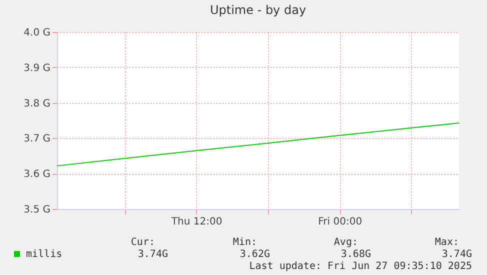  What do you see at coordinates (346, 242) in the screenshot?
I see `text: Avg:` at bounding box center [346, 242].